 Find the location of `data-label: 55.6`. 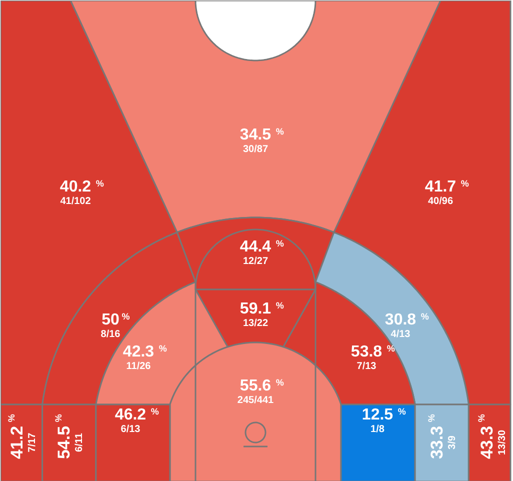

data-label: 55.6 is located at coordinates (256, 386).